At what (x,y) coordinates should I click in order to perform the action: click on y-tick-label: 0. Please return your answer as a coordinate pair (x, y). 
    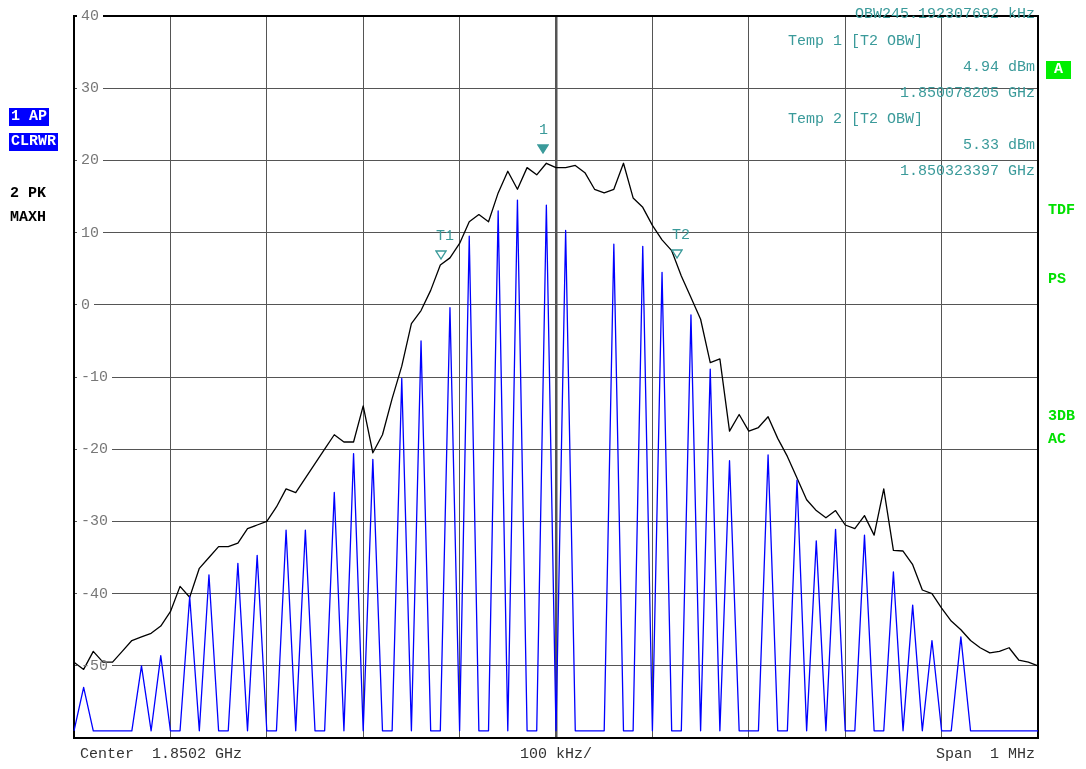
    Looking at the image, I should click on (86, 305).